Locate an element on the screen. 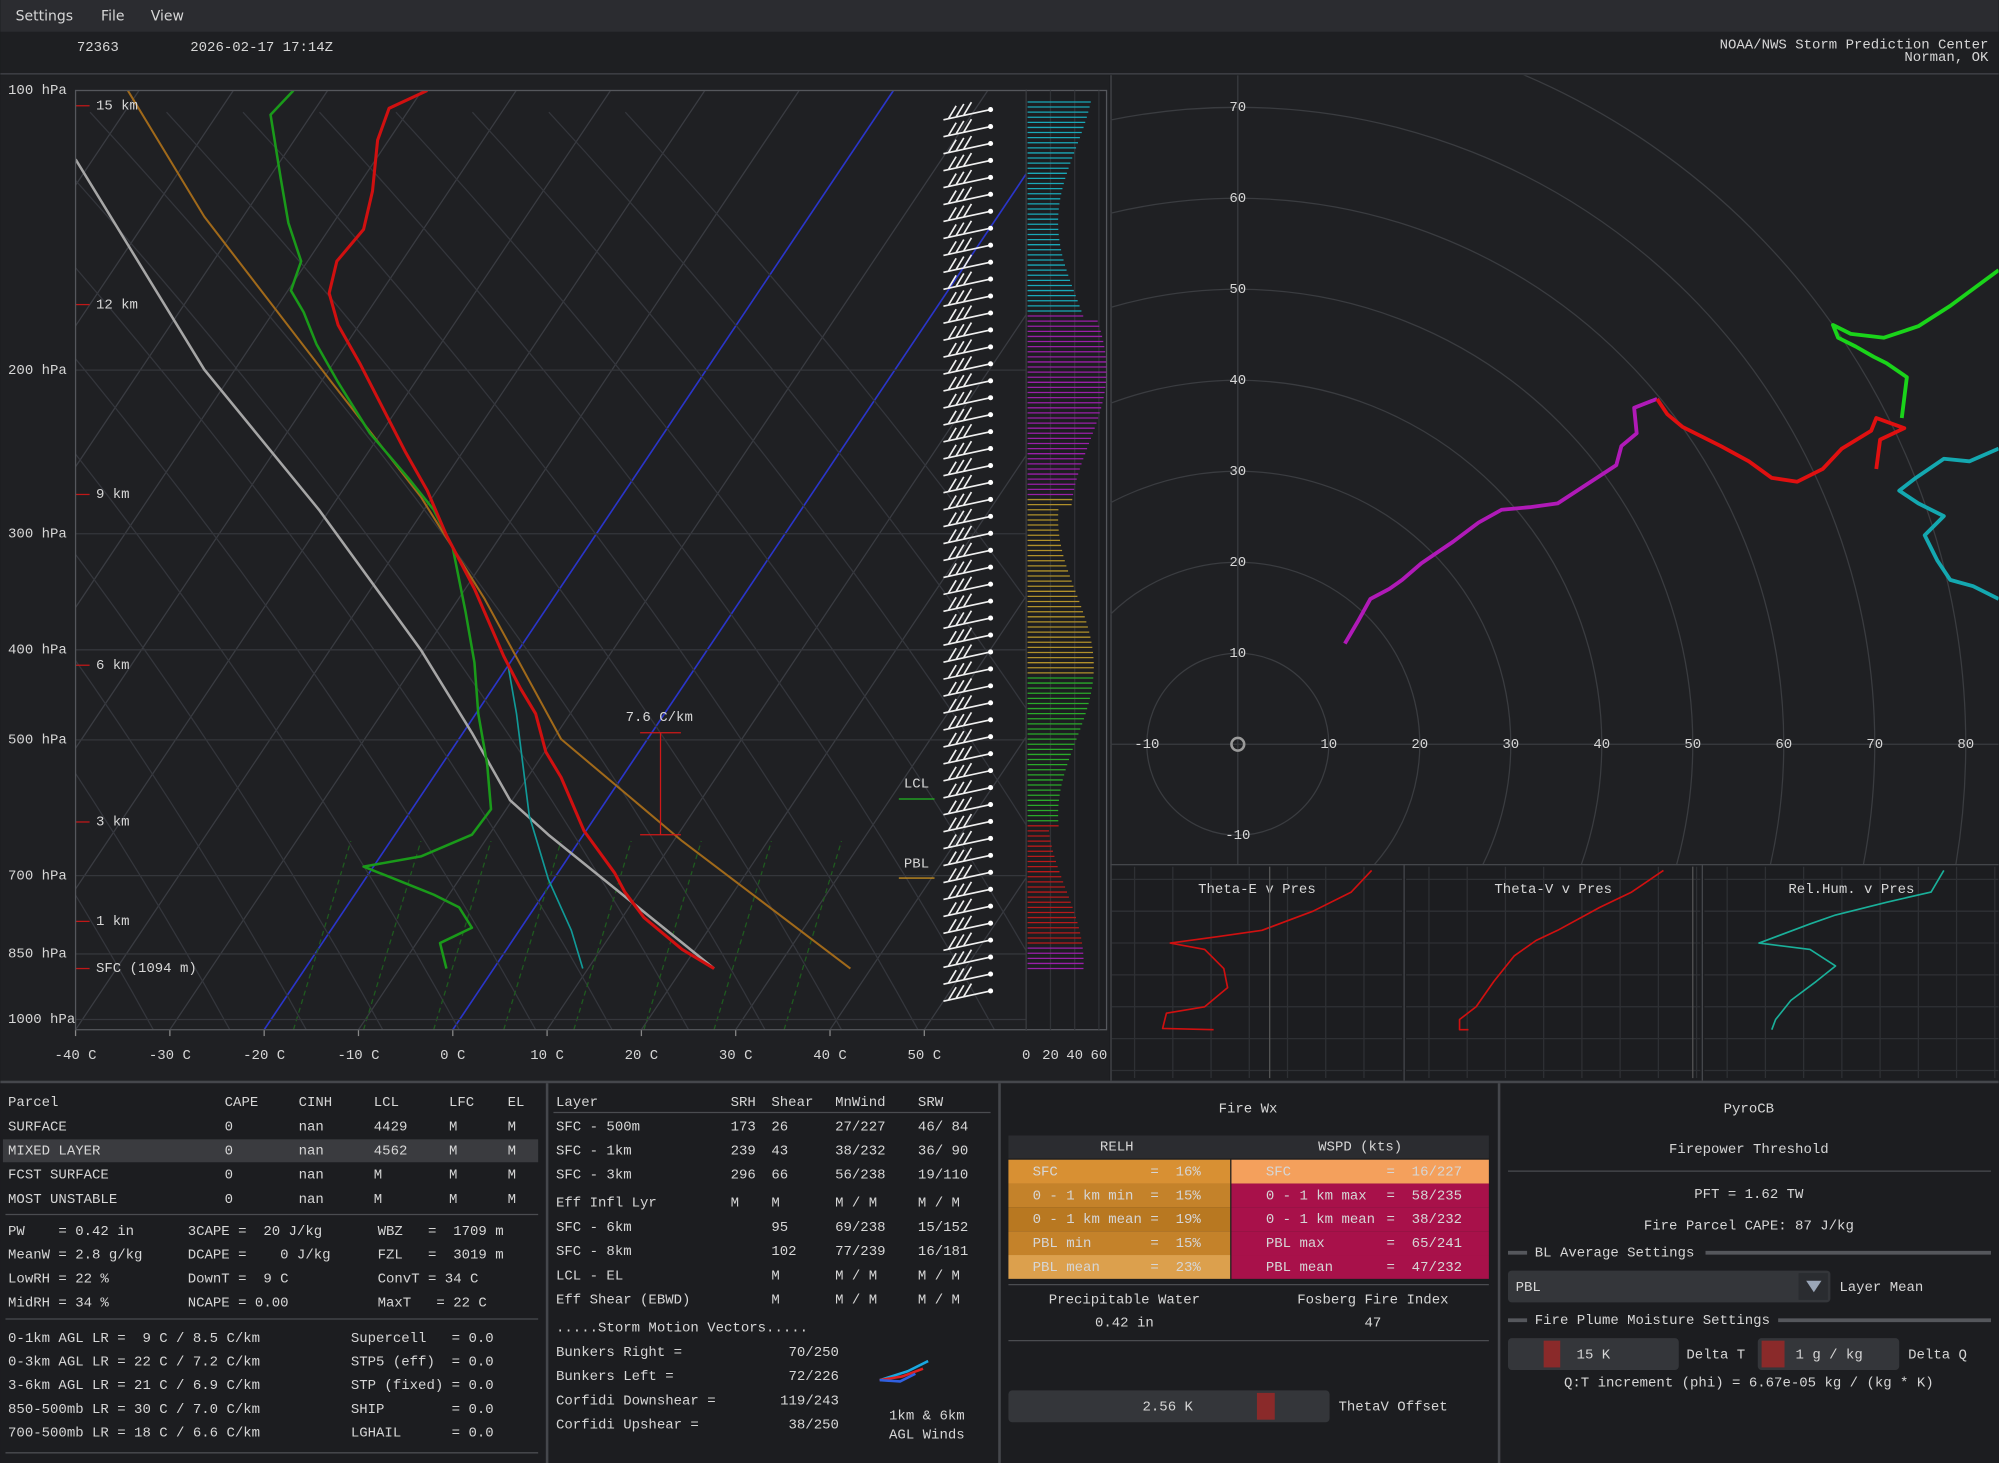 The image size is (1999, 1463). table-cell: FCST SURFACE is located at coordinates (58, 1176).